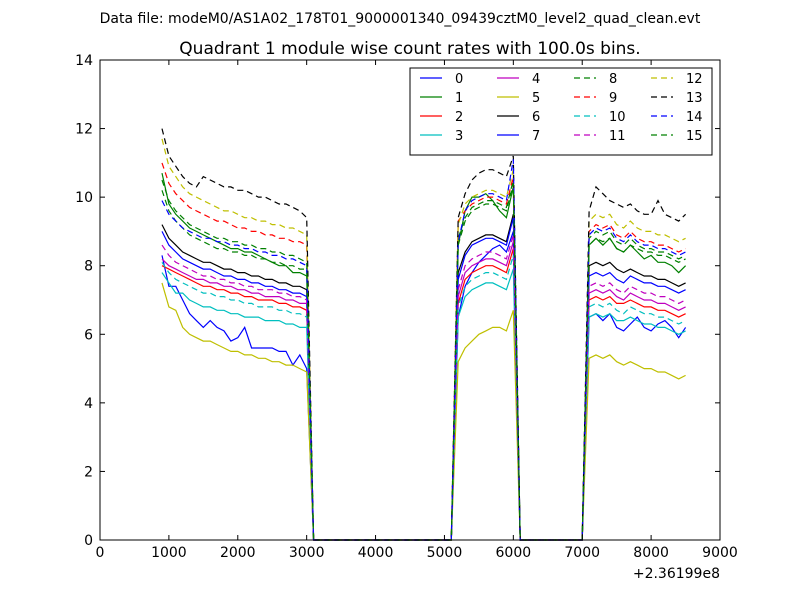 Image resolution: width=800 pixels, height=600 pixels. Describe the element at coordinates (613, 79) in the screenshot. I see `legend-label-8: 8` at that location.